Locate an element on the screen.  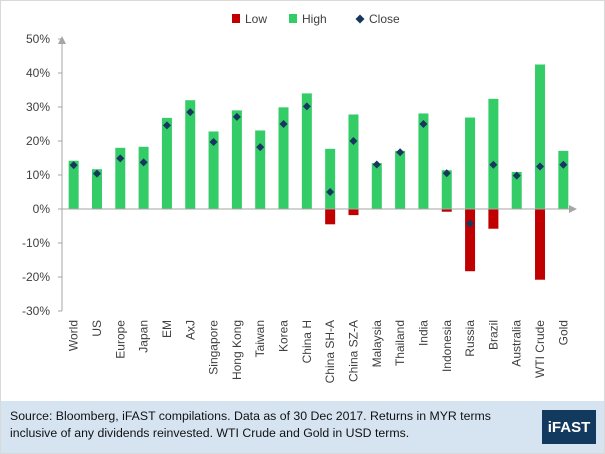
y-tick-label: 40% is located at coordinates (38, 73).